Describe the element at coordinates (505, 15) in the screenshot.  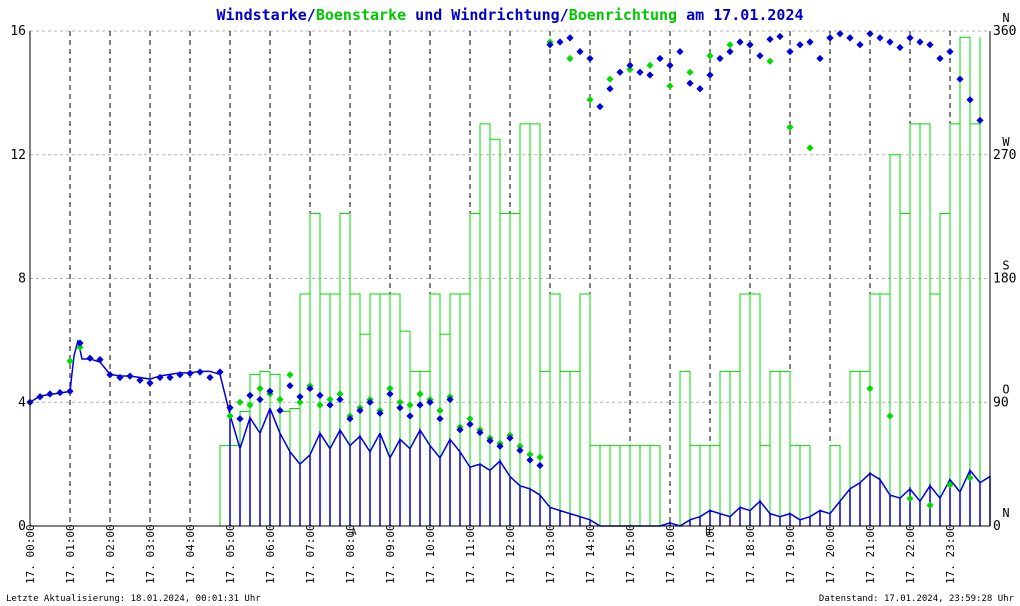
I see `title-part: Windrichtung` at that location.